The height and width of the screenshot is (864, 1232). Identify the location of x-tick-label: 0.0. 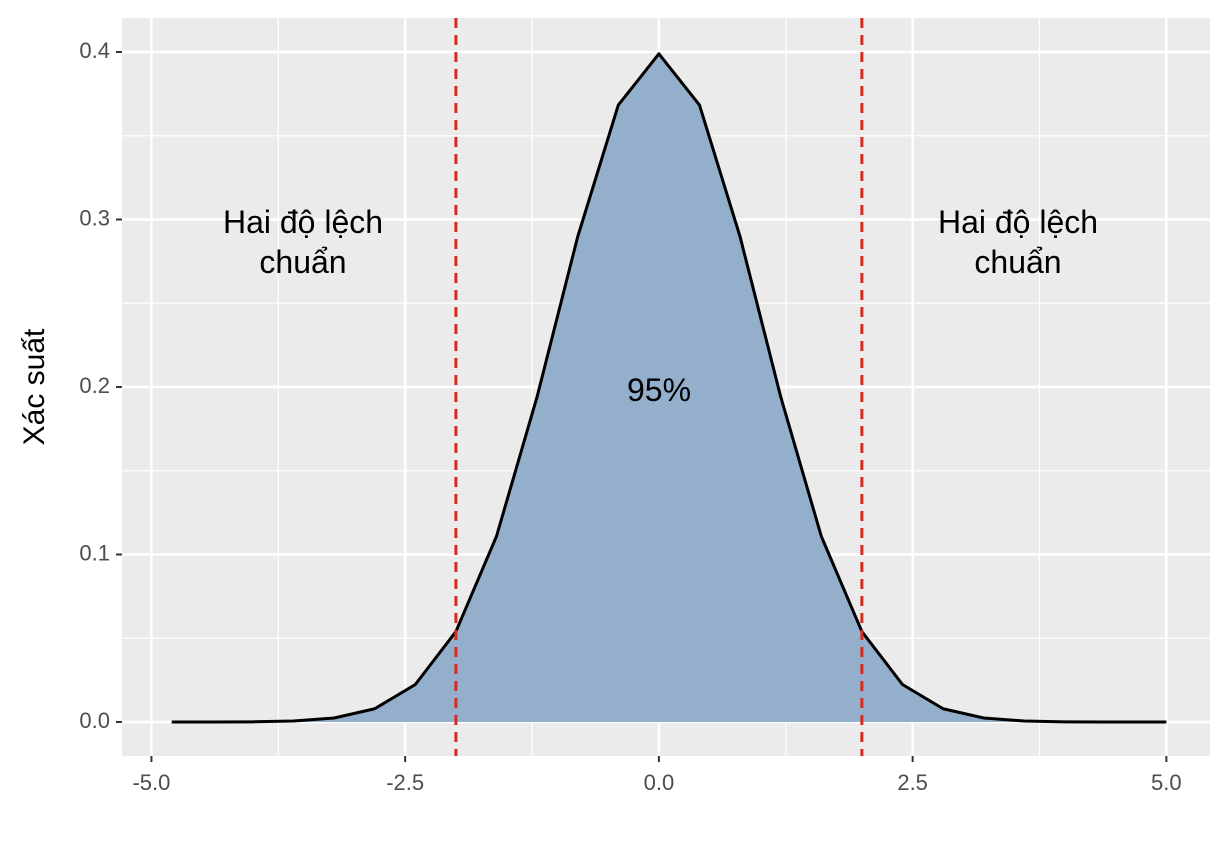
(659, 782).